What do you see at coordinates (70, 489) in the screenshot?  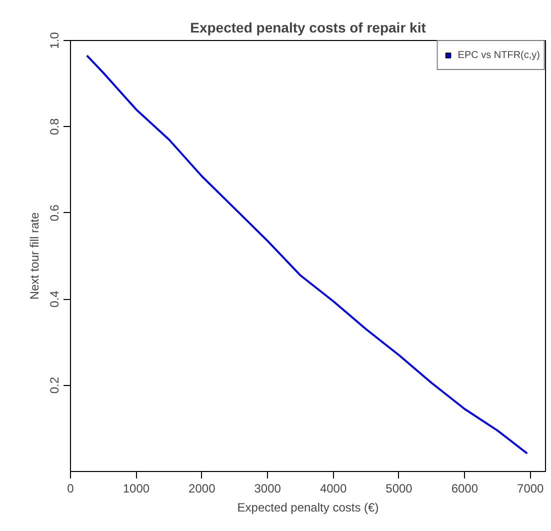 I see `x-tick-label: 0` at bounding box center [70, 489].